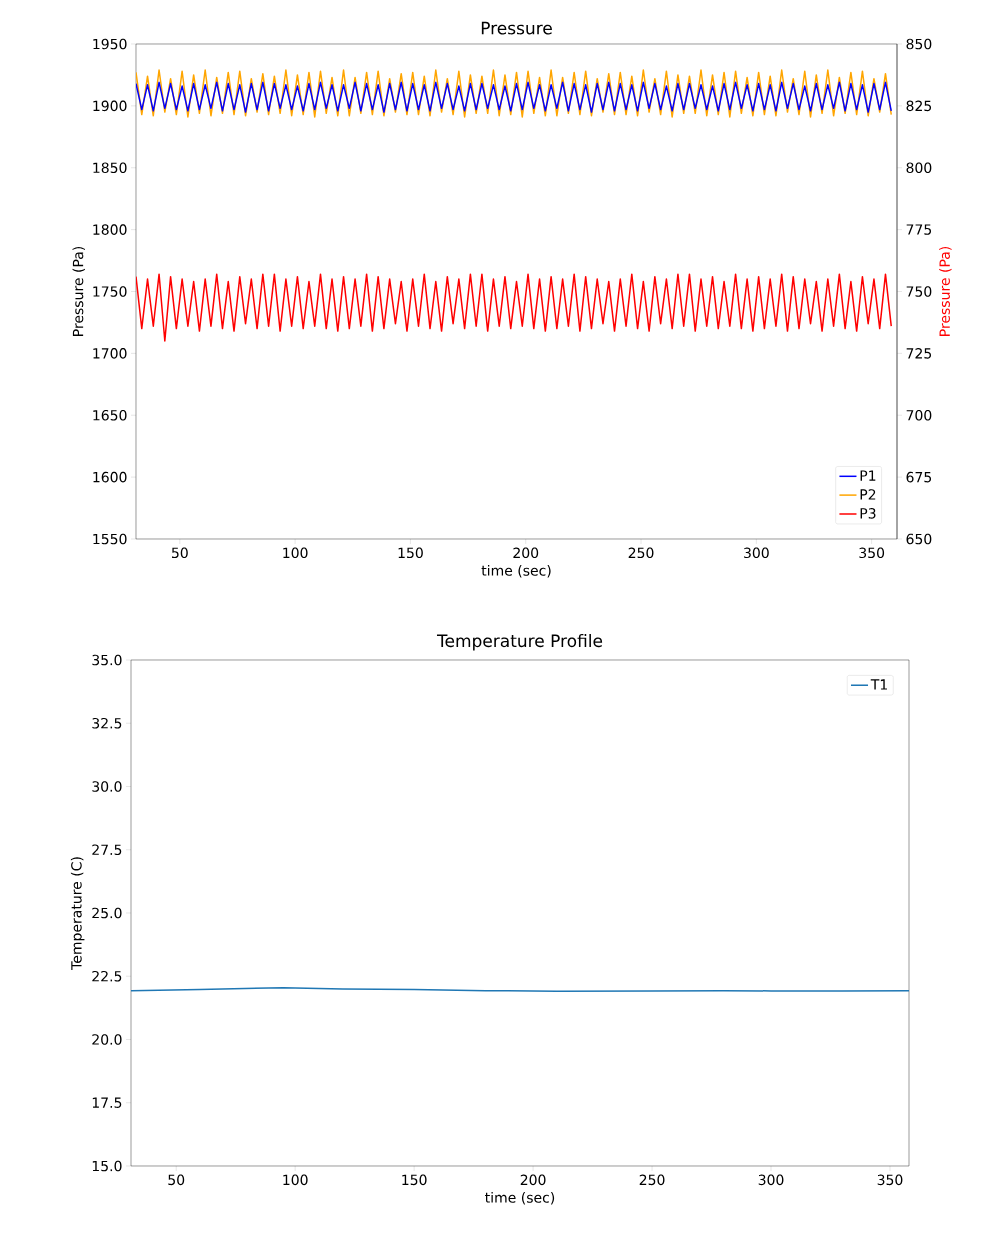 Image resolution: width=1005 pixels, height=1240 pixels. What do you see at coordinates (107, 1102) in the screenshot?
I see `y-tick-label: 17.5` at bounding box center [107, 1102].